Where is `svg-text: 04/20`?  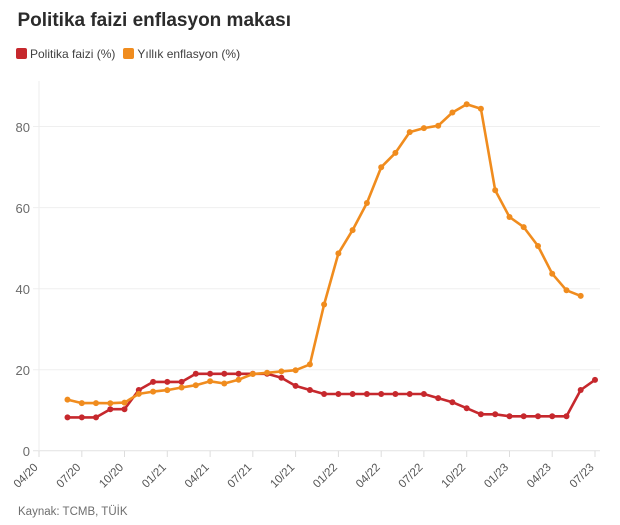
svg-text: 04/20 is located at coordinates (26, 476).